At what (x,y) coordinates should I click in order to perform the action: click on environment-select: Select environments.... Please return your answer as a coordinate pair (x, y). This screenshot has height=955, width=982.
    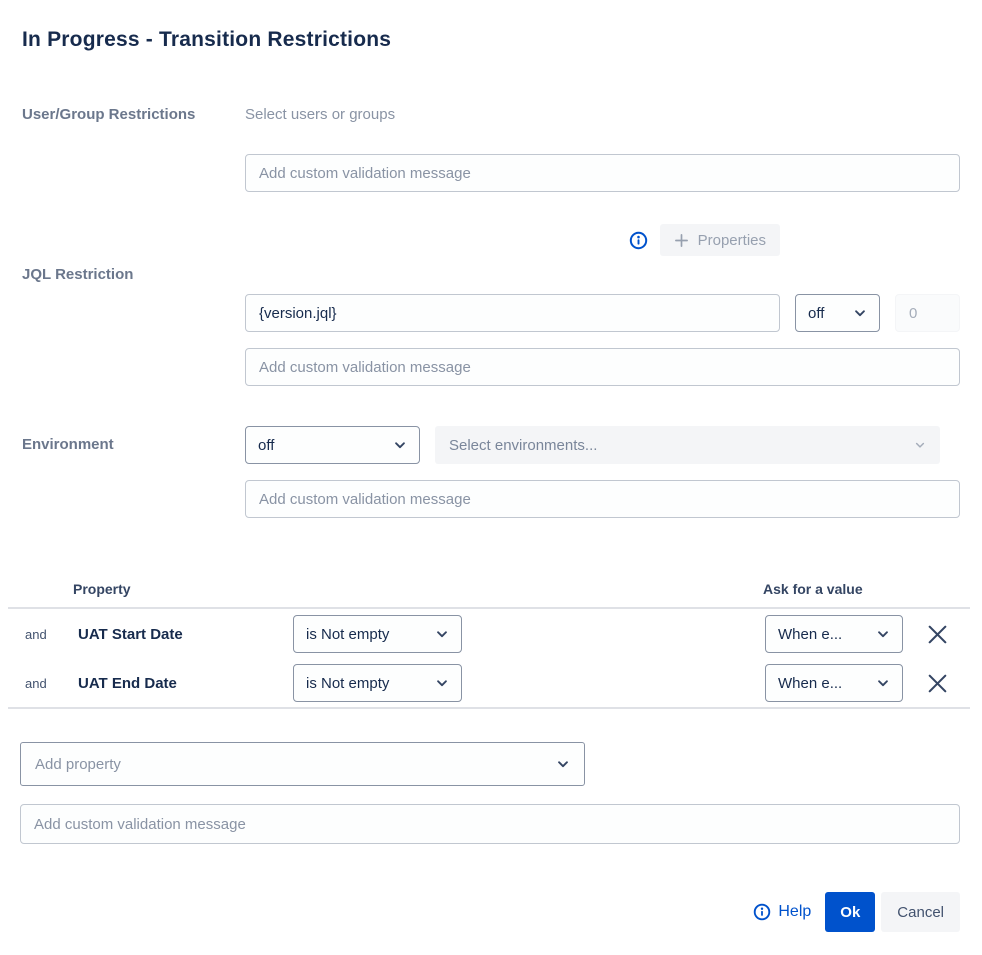
    Looking at the image, I should click on (687, 445).